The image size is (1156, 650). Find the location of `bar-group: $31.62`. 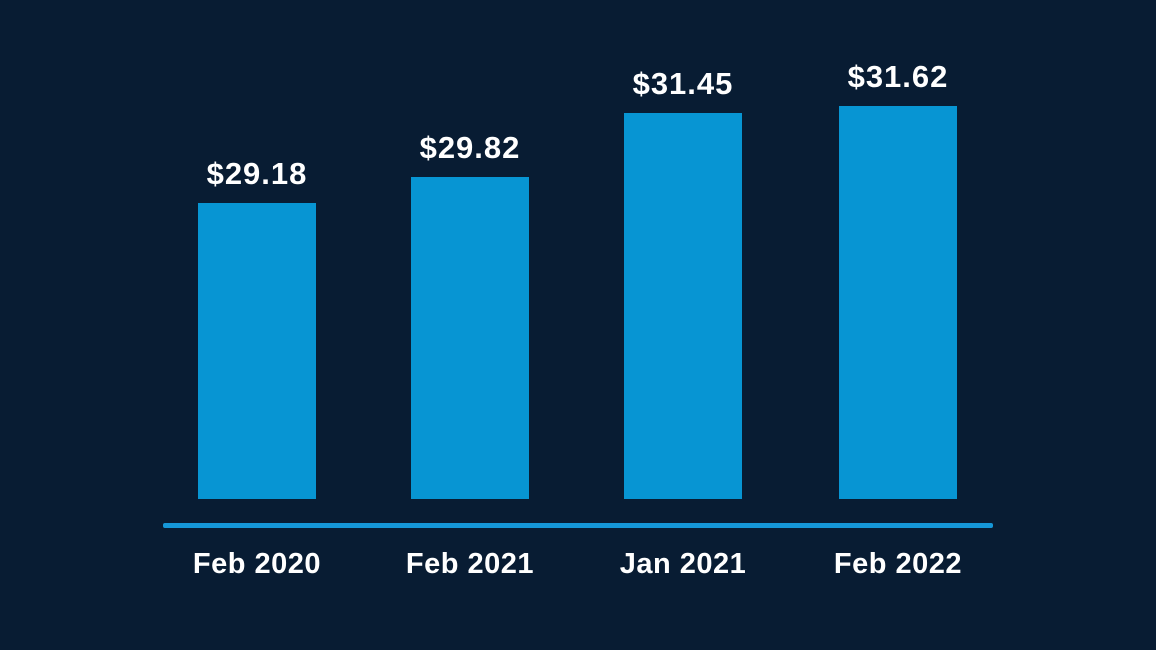

bar-group: $31.62 is located at coordinates (898, 279).